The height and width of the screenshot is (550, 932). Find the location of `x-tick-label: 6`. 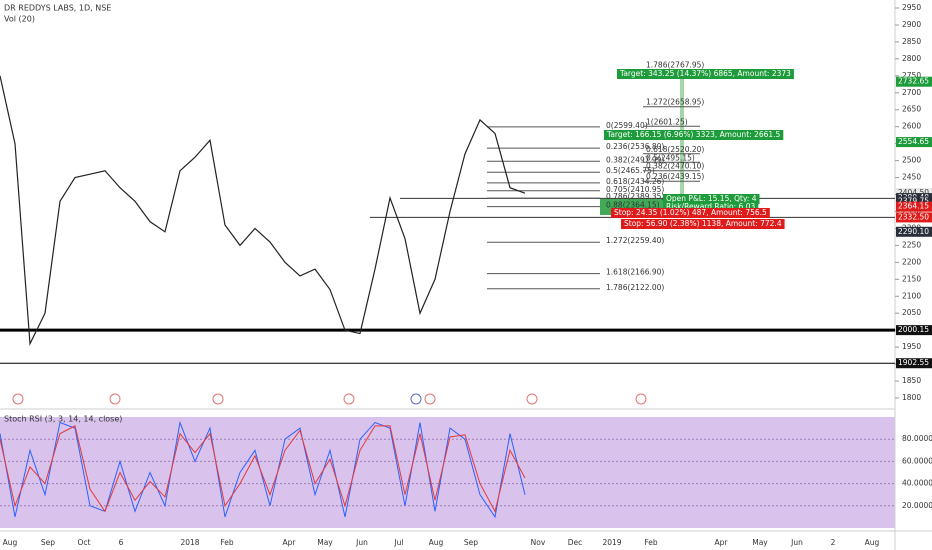

x-tick-label: 6 is located at coordinates (121, 542).